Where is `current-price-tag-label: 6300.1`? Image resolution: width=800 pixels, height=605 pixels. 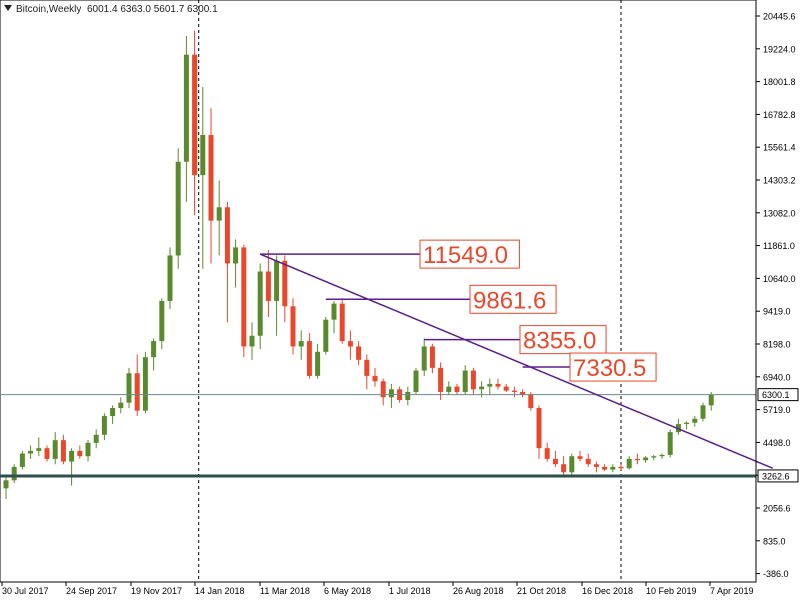
current-price-tag-label: 6300.1 is located at coordinates (776, 395).